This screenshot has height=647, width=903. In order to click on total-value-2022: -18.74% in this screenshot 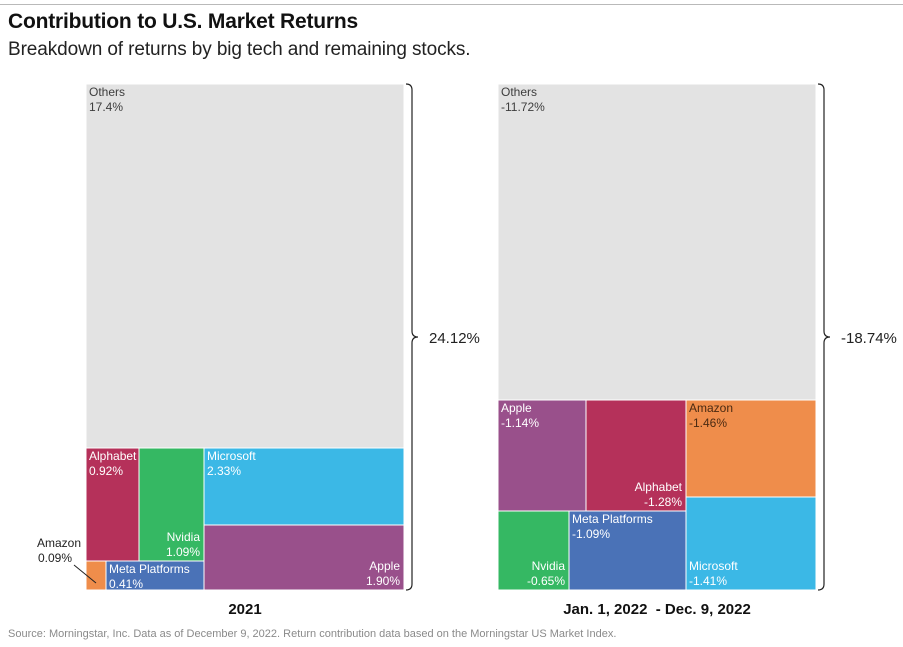, I will do `click(869, 338)`.